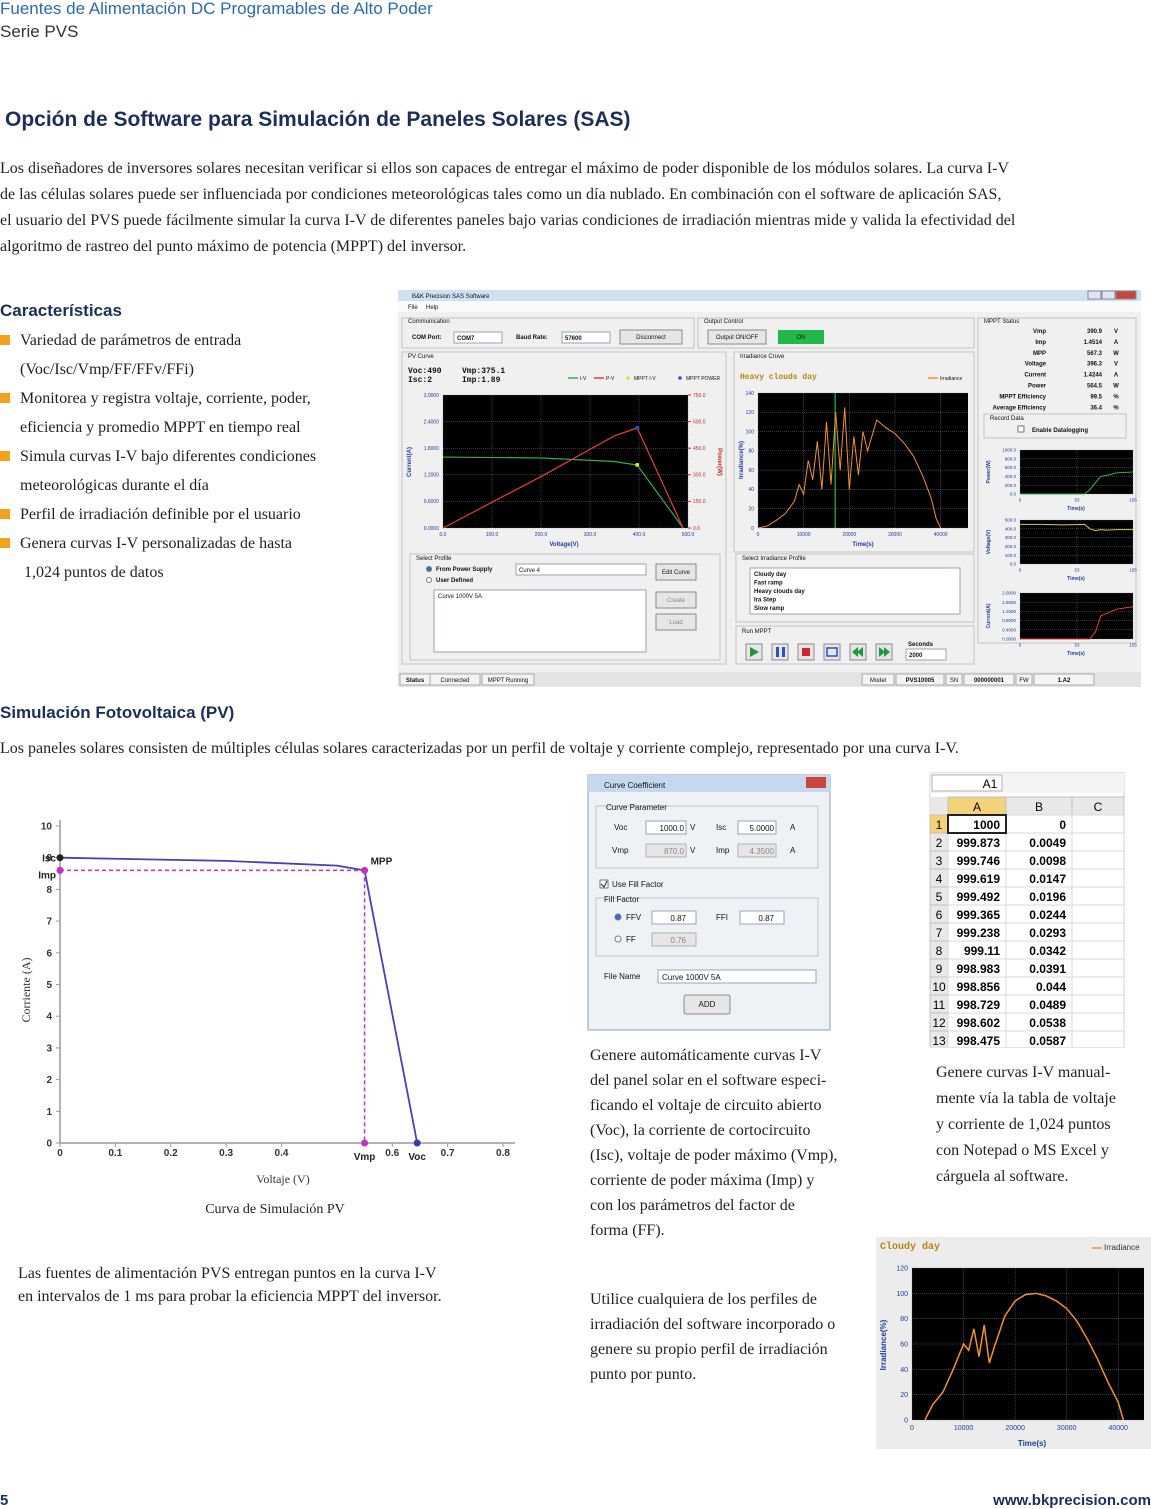 The image size is (1151, 1509). What do you see at coordinates (483, 371) in the screenshot?
I see `readout: Vmp:375.1` at bounding box center [483, 371].